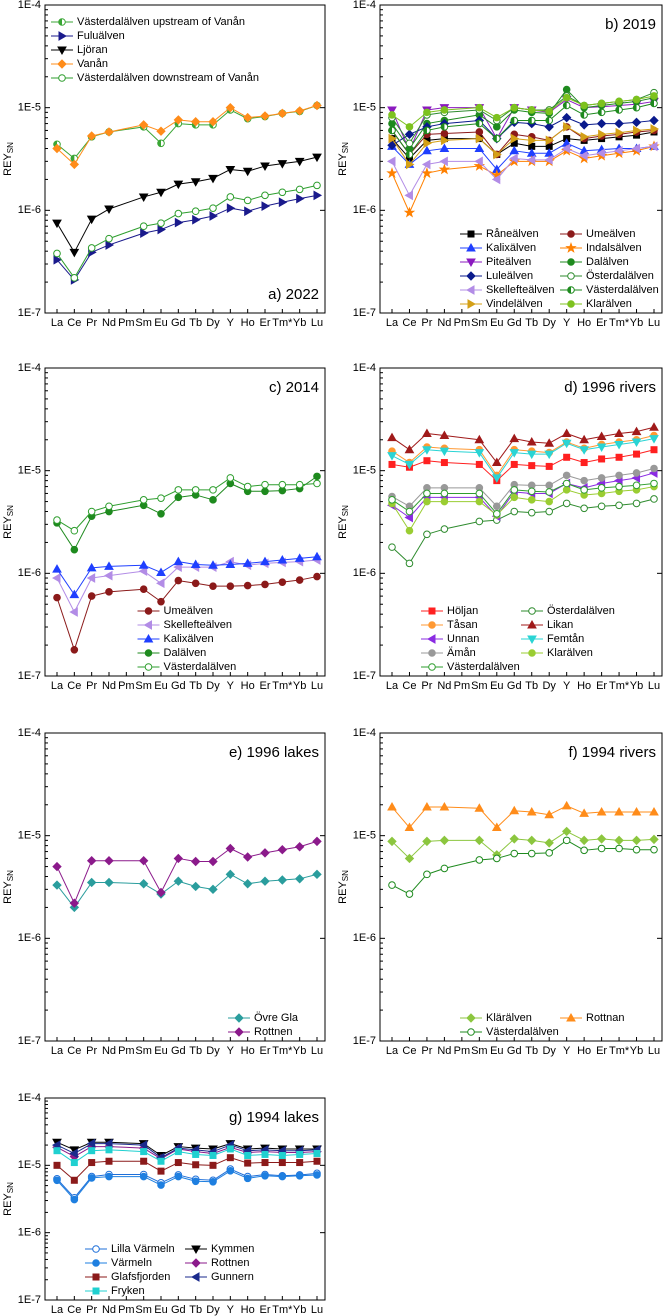  I want to click on x-tick-label: Sm, so click(479, 1051).